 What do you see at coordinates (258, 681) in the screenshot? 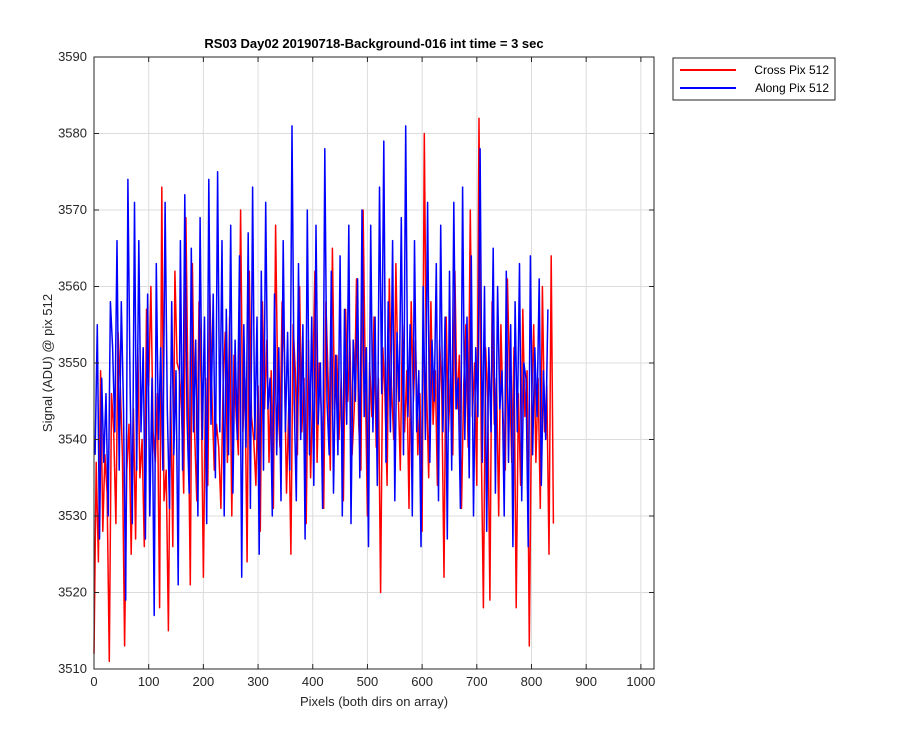
I see `x-tick-label: 300` at bounding box center [258, 681].